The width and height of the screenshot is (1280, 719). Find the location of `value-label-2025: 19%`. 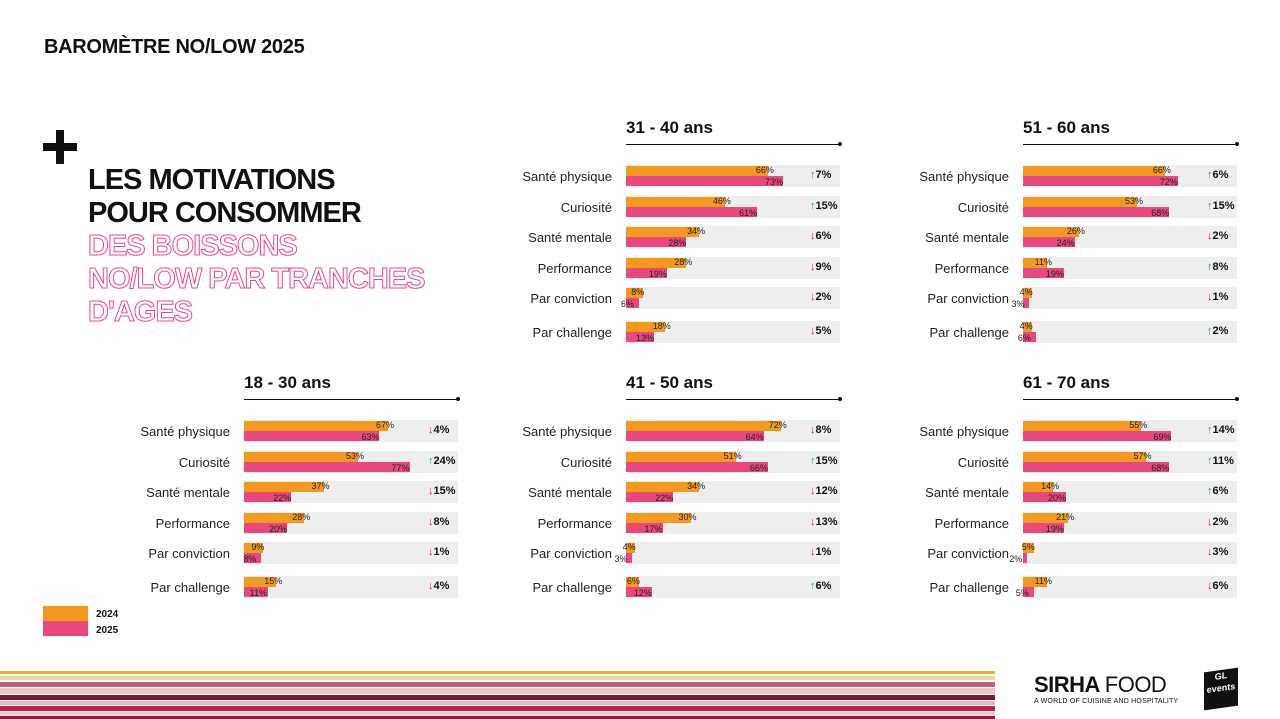

value-label-2025: 19% is located at coordinates (657, 274).